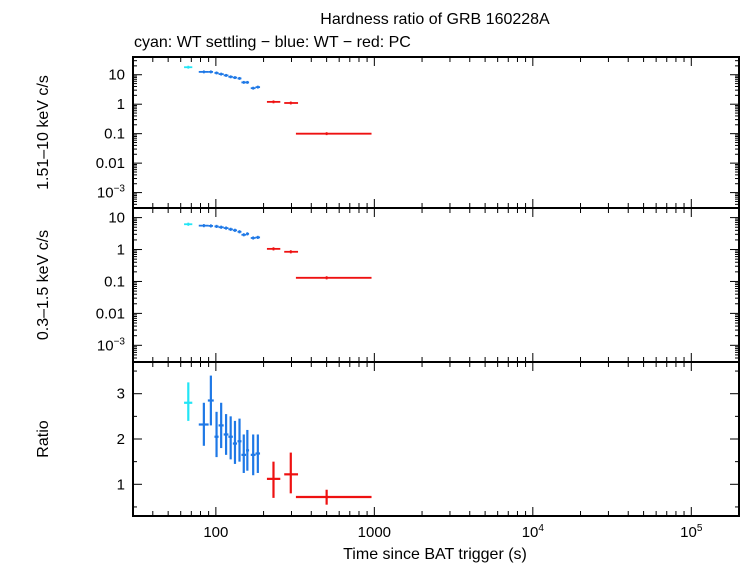  Describe the element at coordinates (691, 532) in the screenshot. I see `x-tick-label: 10⁵` at that location.